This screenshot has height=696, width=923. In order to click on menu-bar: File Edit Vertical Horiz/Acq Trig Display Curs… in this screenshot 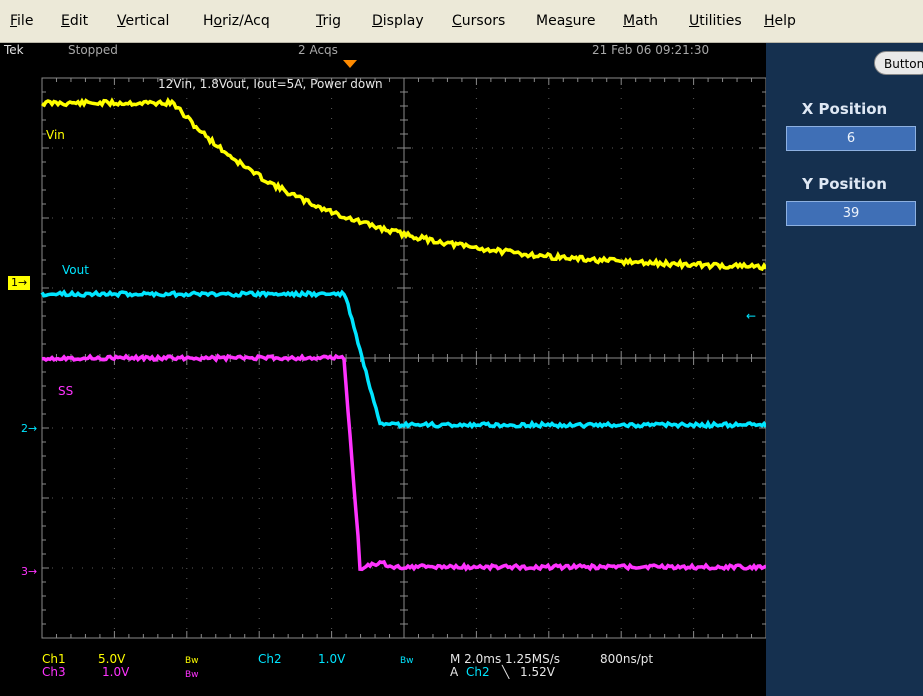, I will do `click(461, 21)`.